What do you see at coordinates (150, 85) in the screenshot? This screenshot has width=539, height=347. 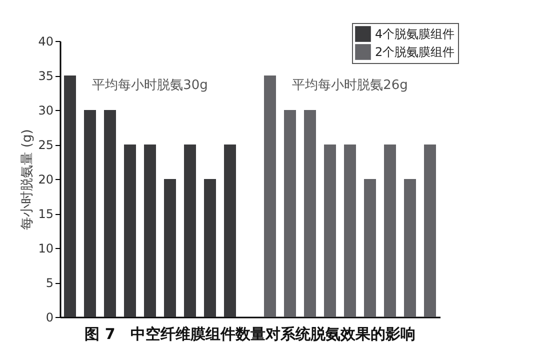 I see `annotation: 平均每小时脱氨30g` at bounding box center [150, 85].